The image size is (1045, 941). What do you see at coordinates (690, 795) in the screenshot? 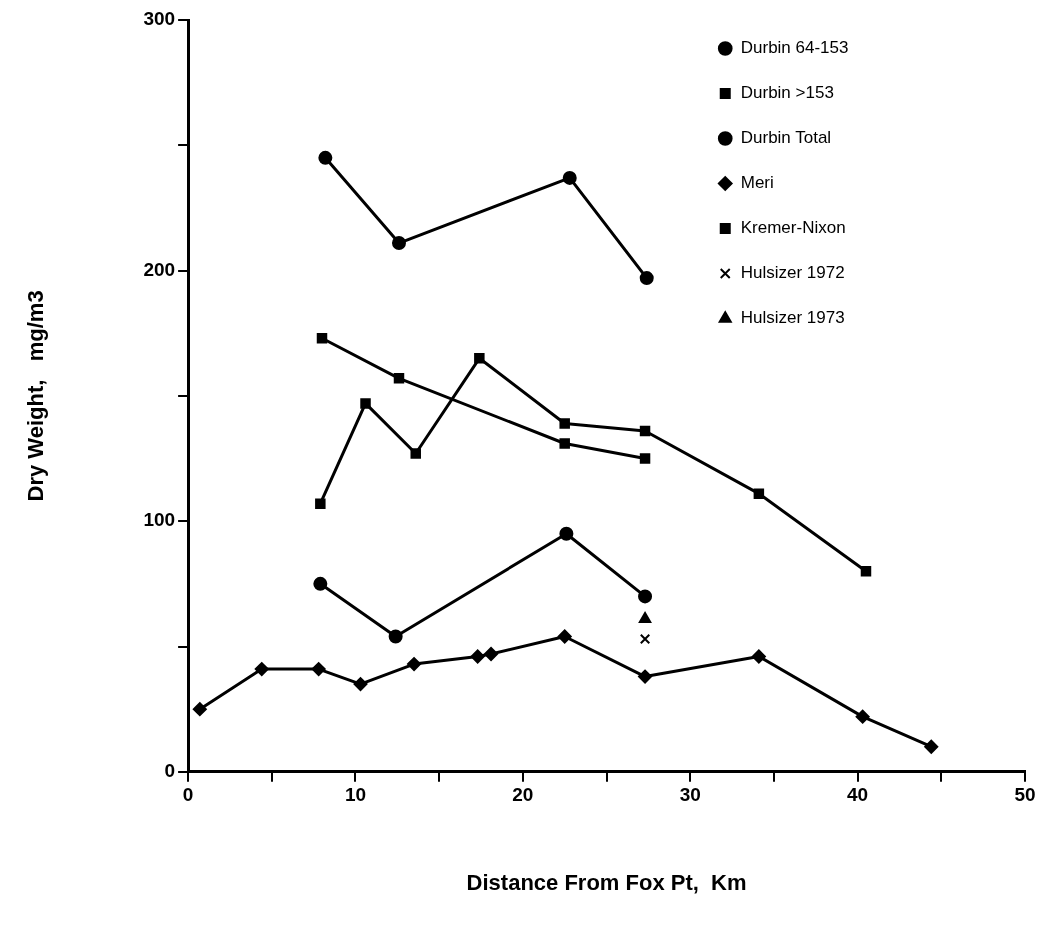
I see `x-tick-label: 30` at bounding box center [690, 795].